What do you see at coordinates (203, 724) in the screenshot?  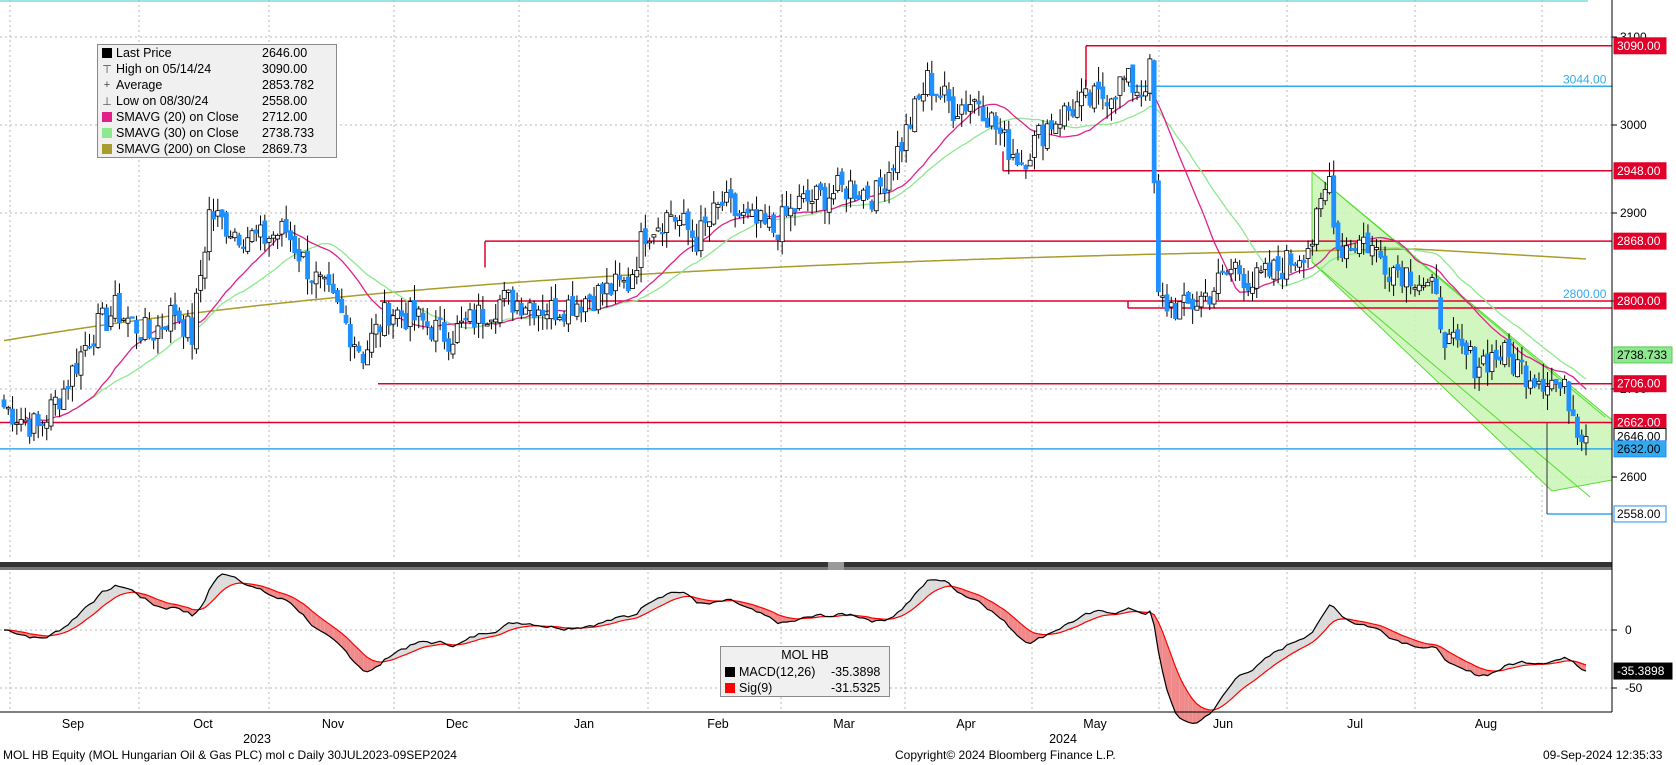 I see `month-label: Oct` at bounding box center [203, 724].